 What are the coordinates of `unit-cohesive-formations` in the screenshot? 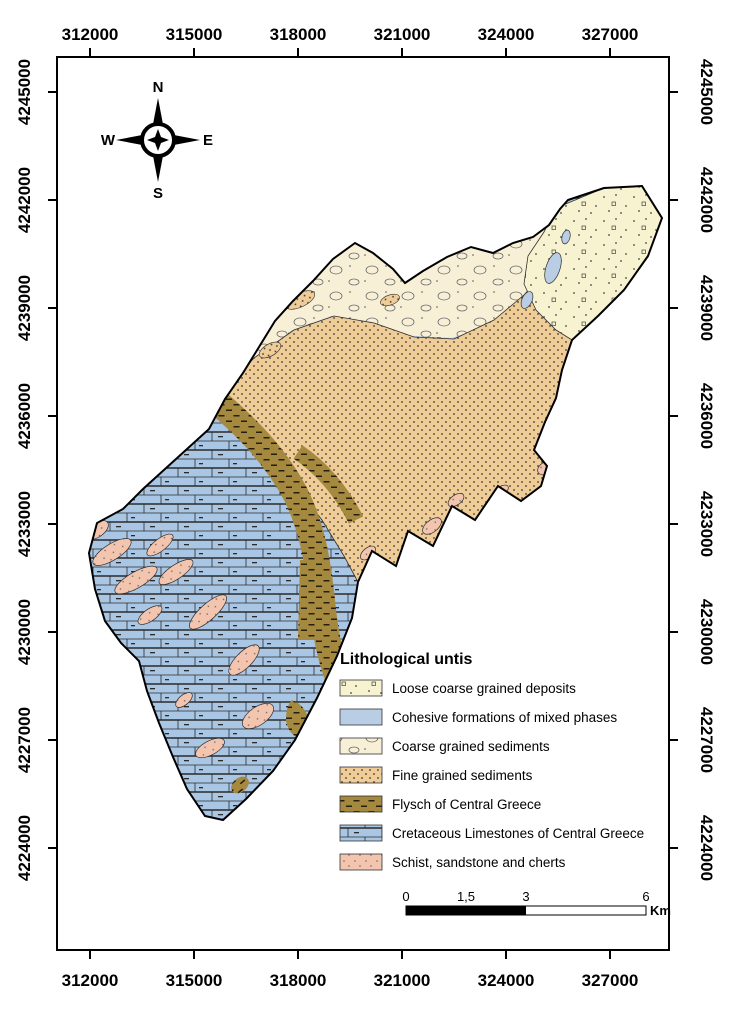 It's located at (545, 269).